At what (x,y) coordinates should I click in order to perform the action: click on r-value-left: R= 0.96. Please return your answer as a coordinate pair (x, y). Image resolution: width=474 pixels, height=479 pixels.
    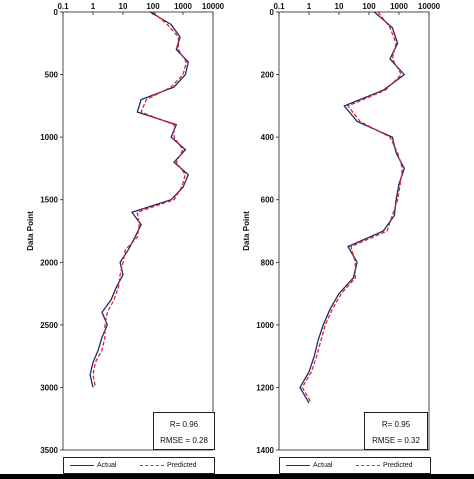
    Looking at the image, I should click on (184, 424).